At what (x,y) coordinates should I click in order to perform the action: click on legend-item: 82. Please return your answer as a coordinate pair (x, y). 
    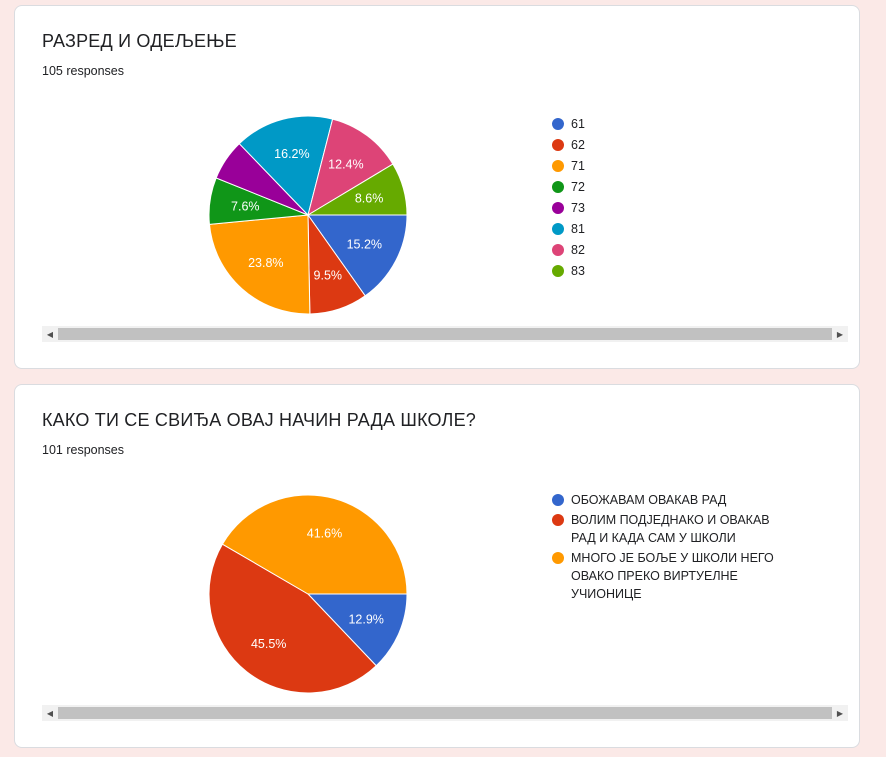
    Looking at the image, I should click on (568, 251).